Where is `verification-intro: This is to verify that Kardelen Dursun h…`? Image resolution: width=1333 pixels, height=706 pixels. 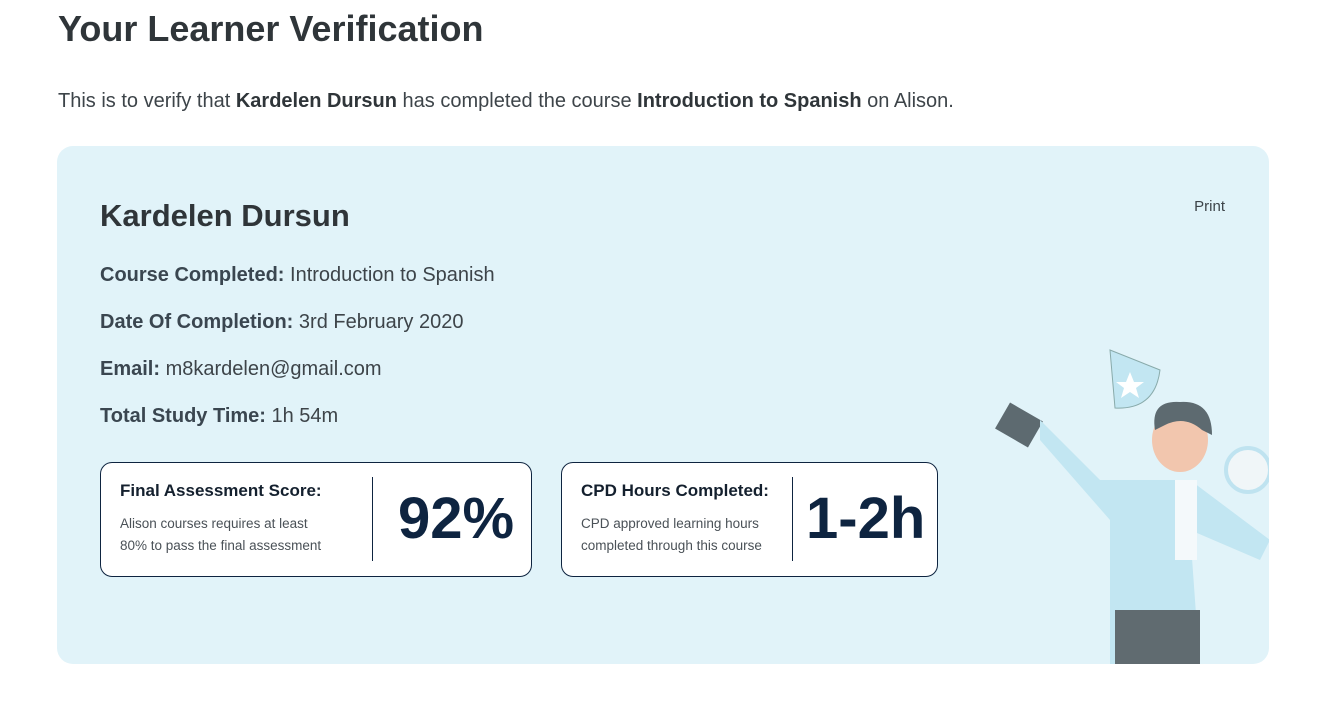 verification-intro: This is to verify that Kardelen Dursun h… is located at coordinates (506, 101).